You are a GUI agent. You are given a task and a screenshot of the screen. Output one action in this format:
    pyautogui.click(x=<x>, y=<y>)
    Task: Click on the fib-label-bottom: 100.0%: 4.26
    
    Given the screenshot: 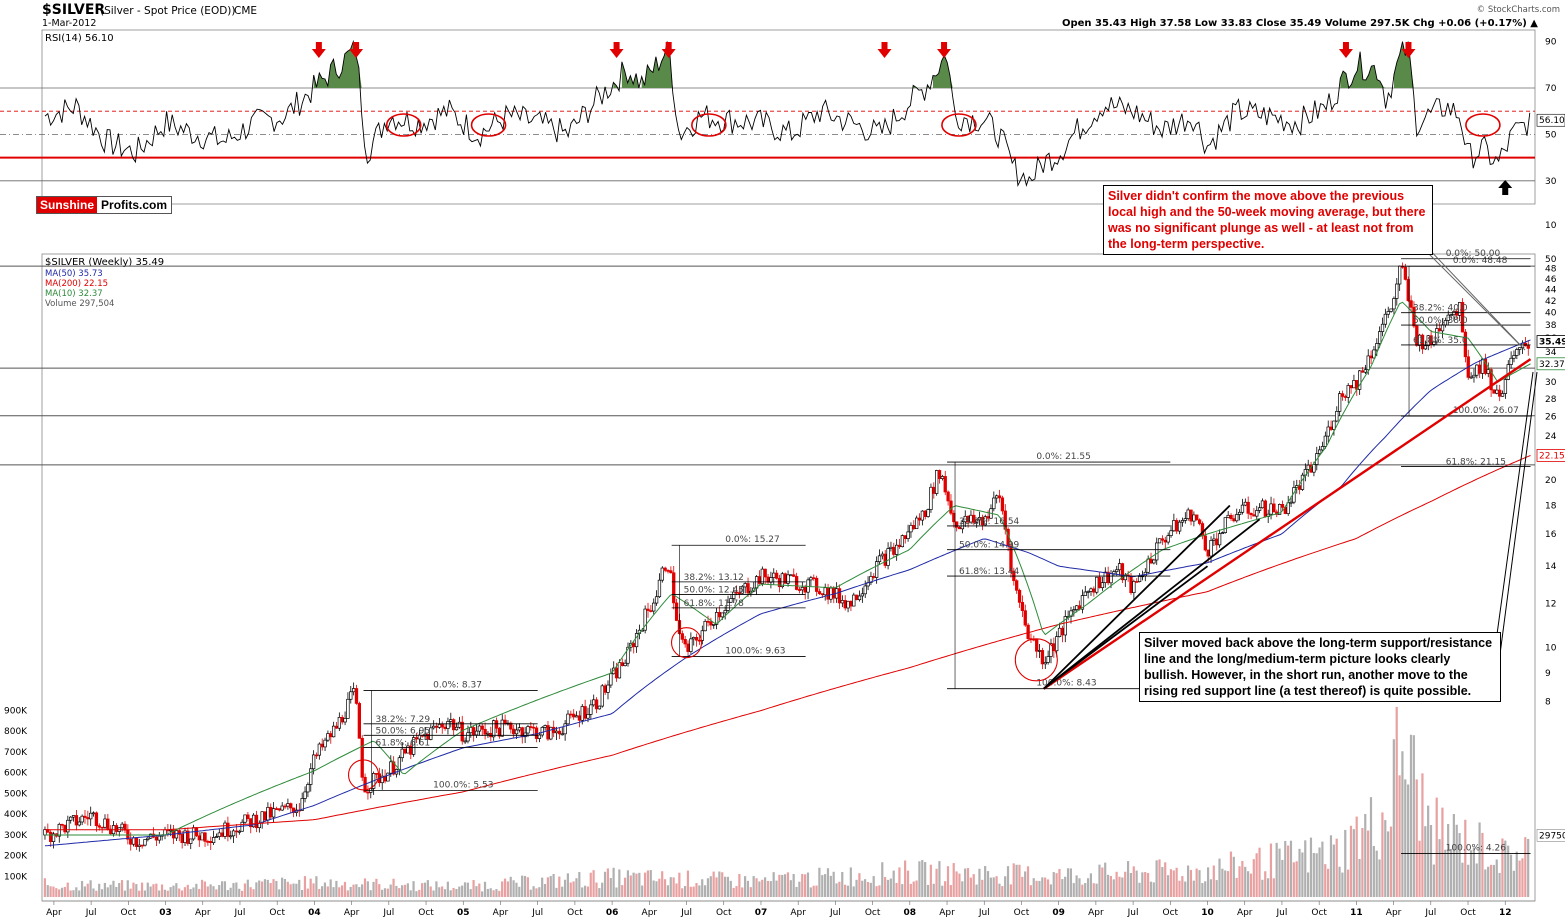 What is the action you would take?
    pyautogui.click(x=1476, y=849)
    